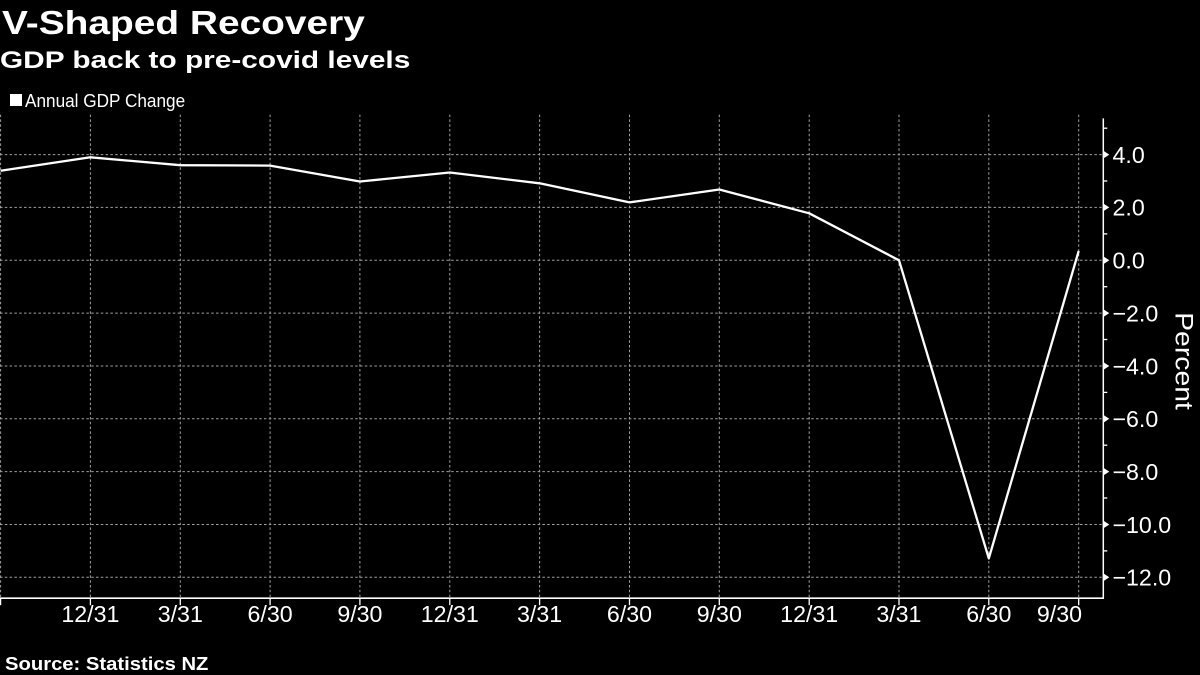  I want to click on svg-text: 0.0, so click(1129, 261).